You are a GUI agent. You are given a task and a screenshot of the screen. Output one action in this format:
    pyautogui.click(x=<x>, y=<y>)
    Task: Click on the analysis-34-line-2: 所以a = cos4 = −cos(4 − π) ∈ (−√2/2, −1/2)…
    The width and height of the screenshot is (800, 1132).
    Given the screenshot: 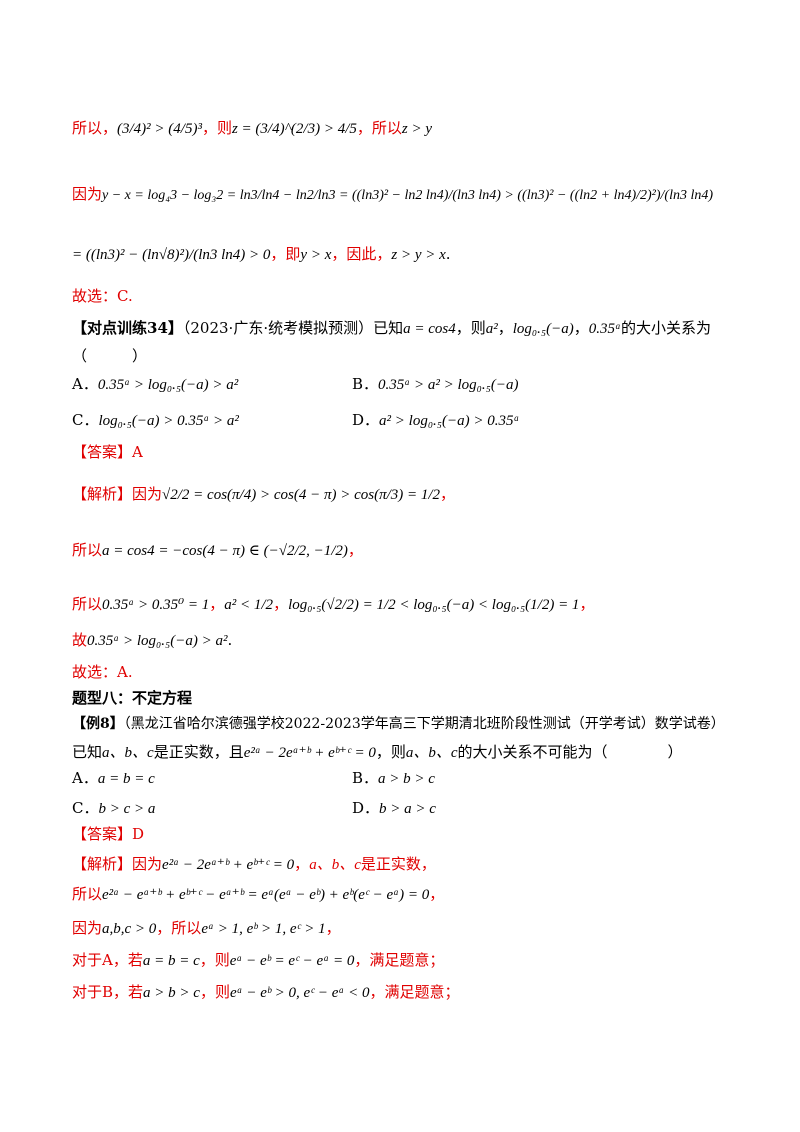 What is the action you would take?
    pyautogui.click(x=217, y=550)
    